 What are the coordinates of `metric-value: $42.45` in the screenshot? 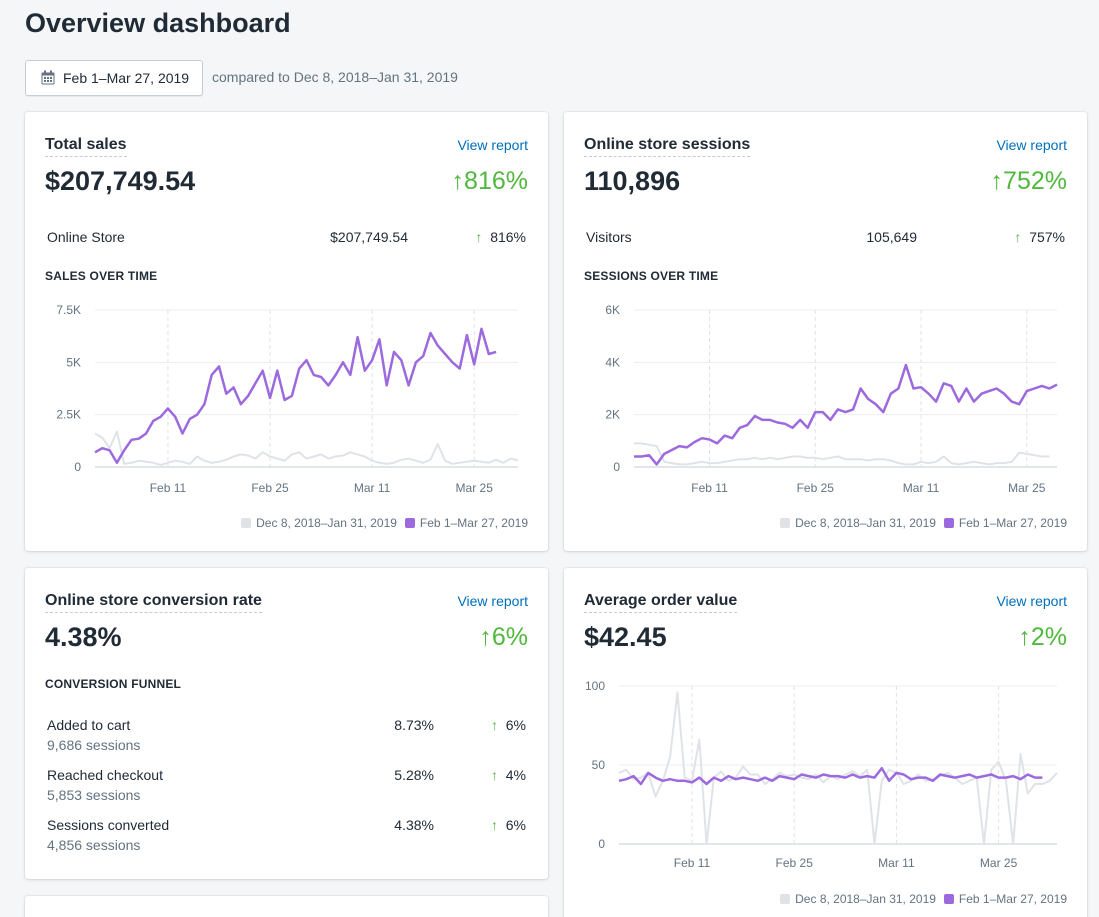 It's located at (625, 637).